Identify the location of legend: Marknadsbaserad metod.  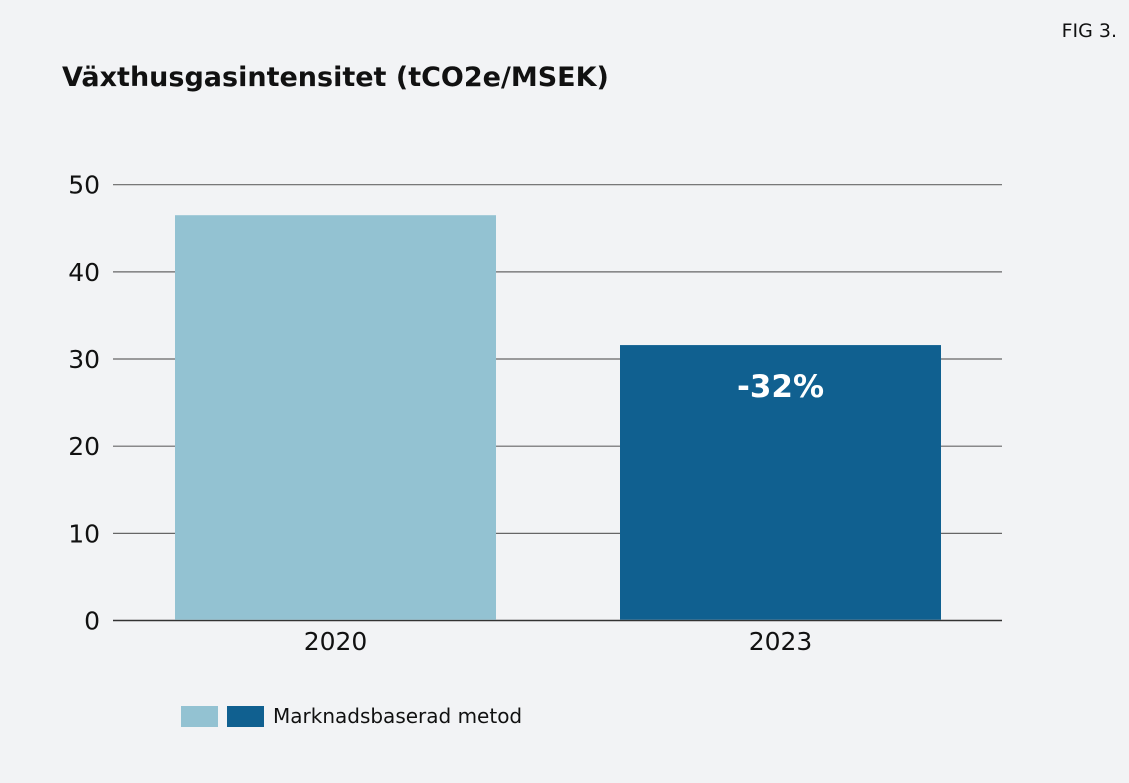
(351, 716).